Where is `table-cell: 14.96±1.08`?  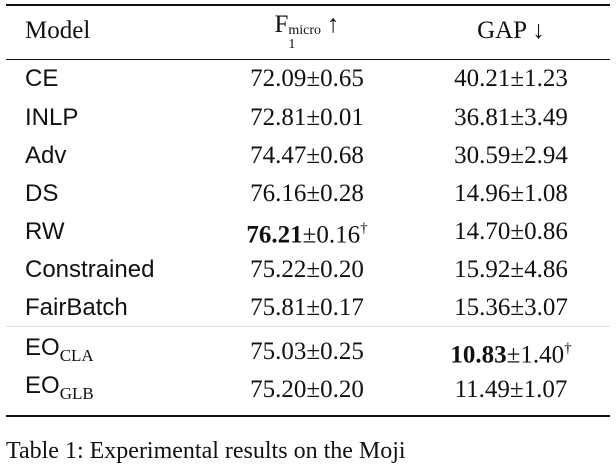
table-cell: 14.96±1.08 is located at coordinates (511, 193).